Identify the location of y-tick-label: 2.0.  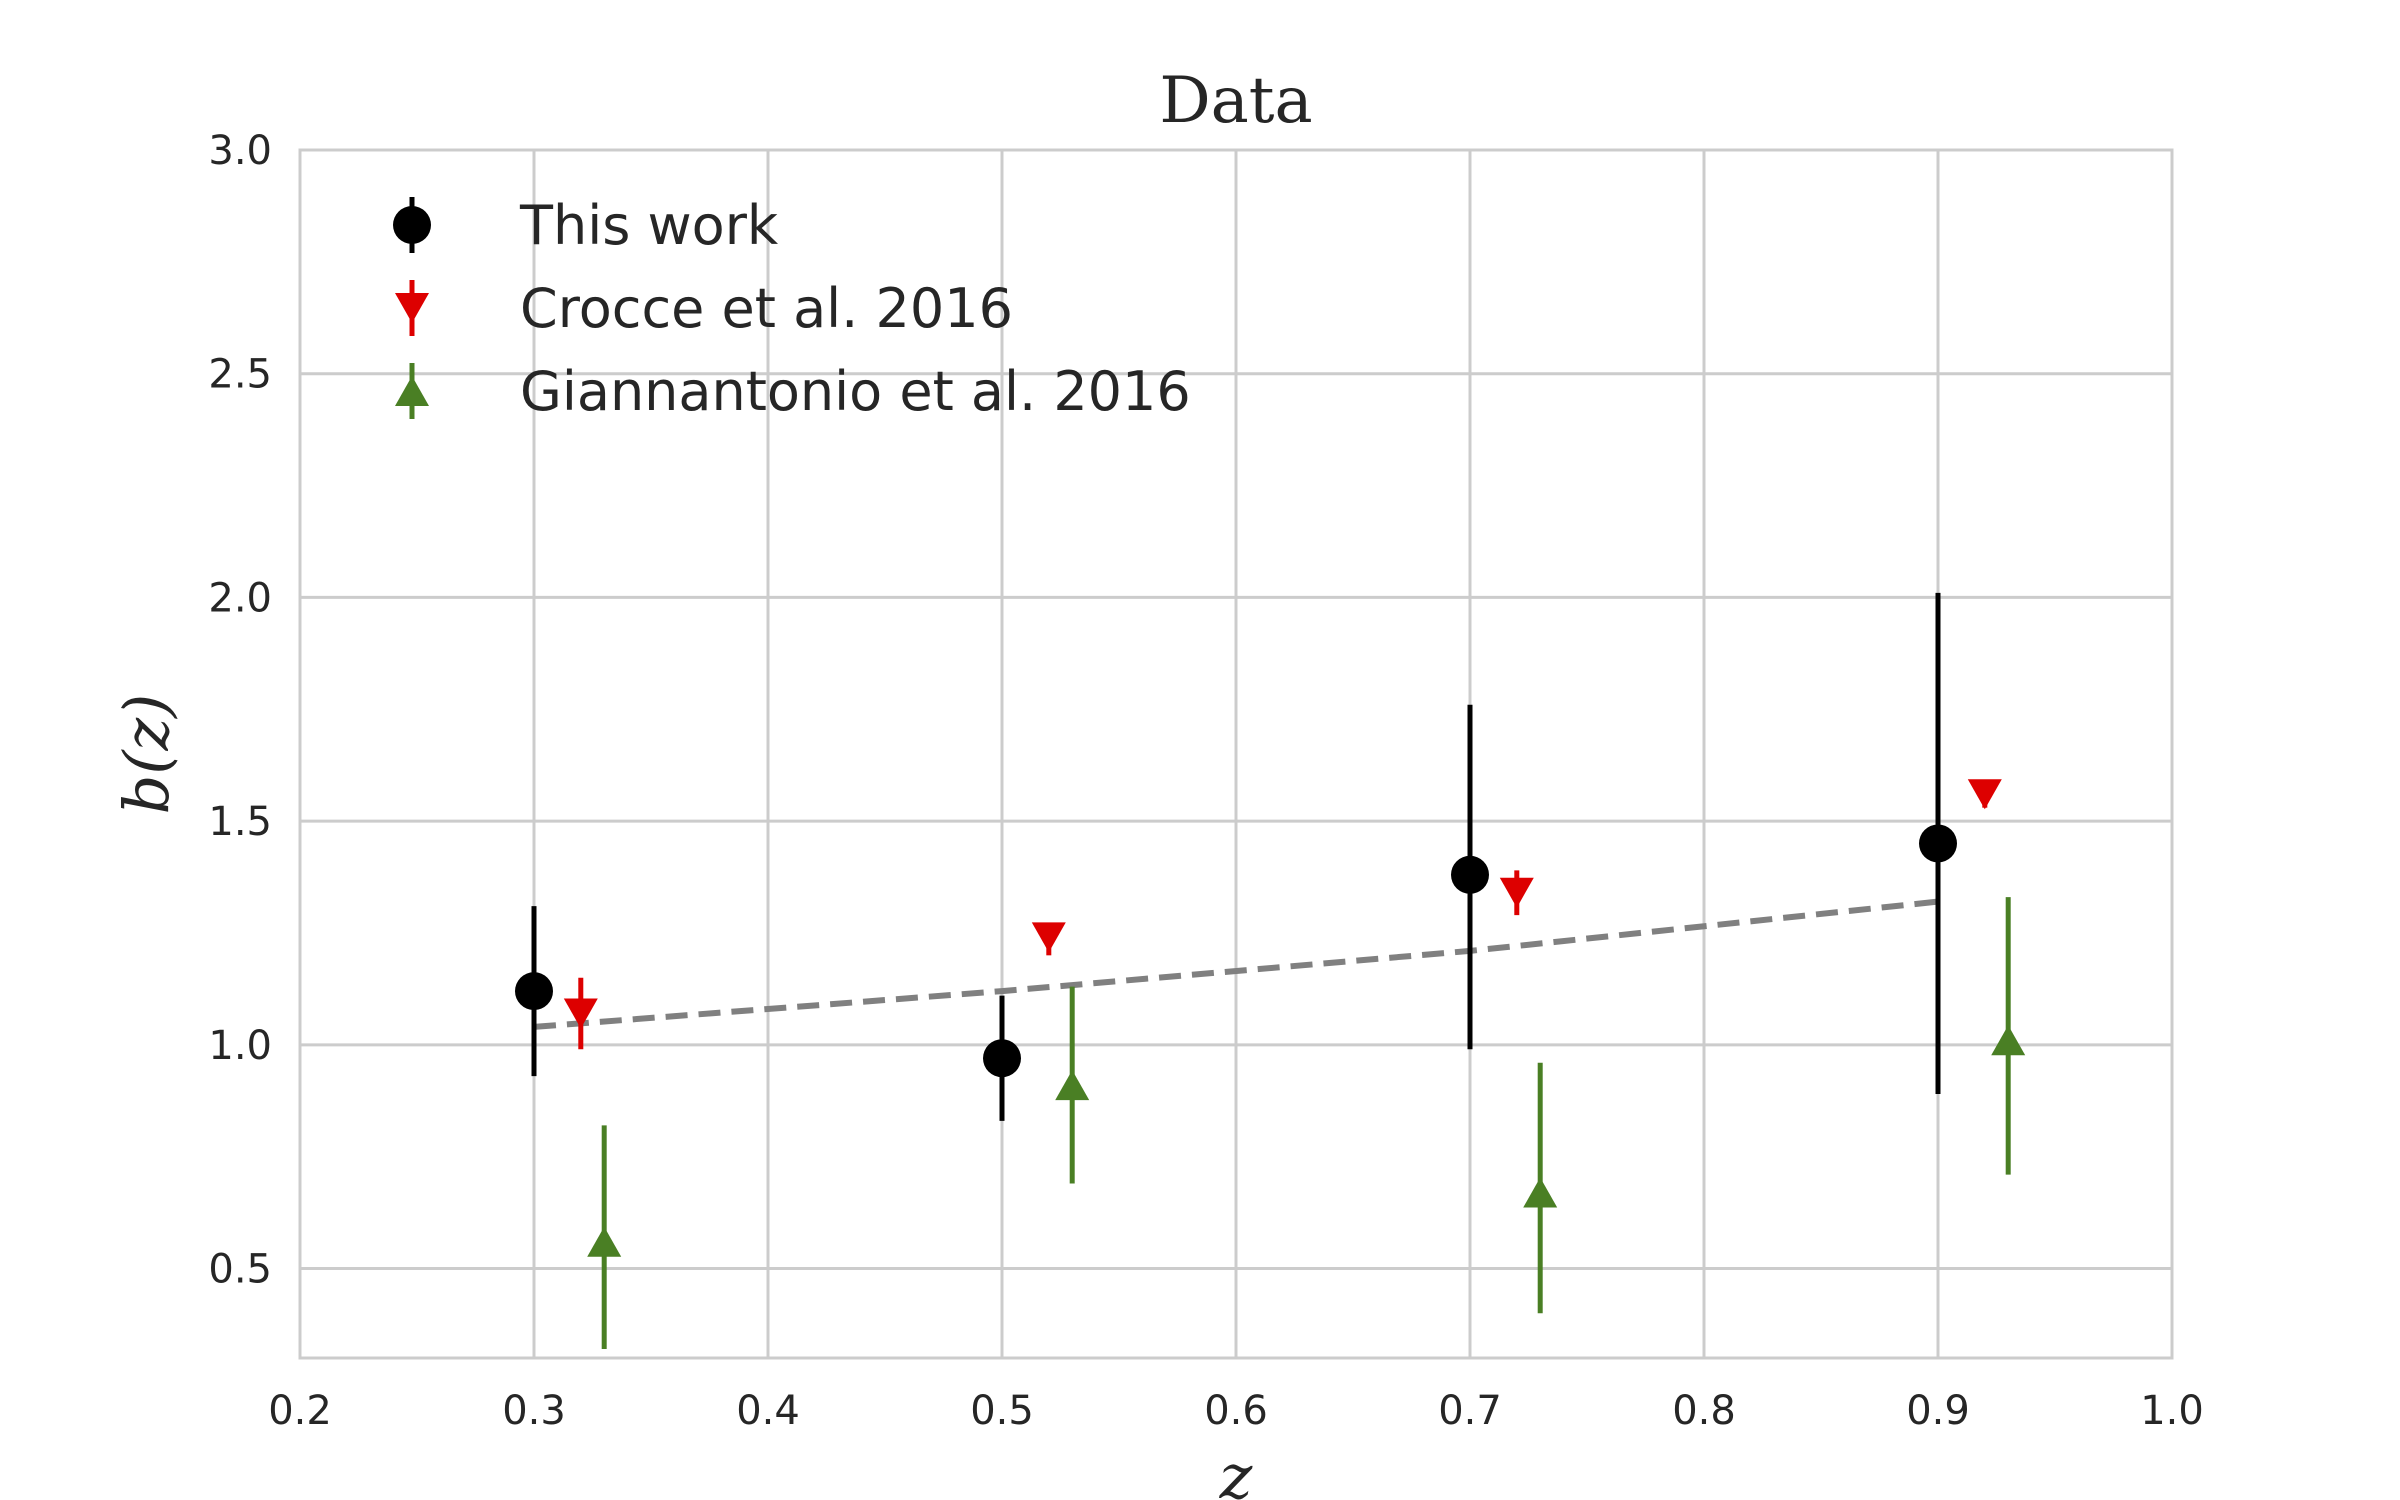
(240, 598).